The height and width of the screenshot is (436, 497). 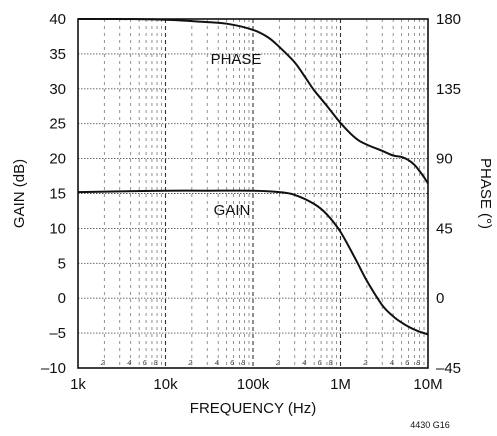 What do you see at coordinates (444, 159) in the screenshot?
I see `y2-tick-label: 90` at bounding box center [444, 159].